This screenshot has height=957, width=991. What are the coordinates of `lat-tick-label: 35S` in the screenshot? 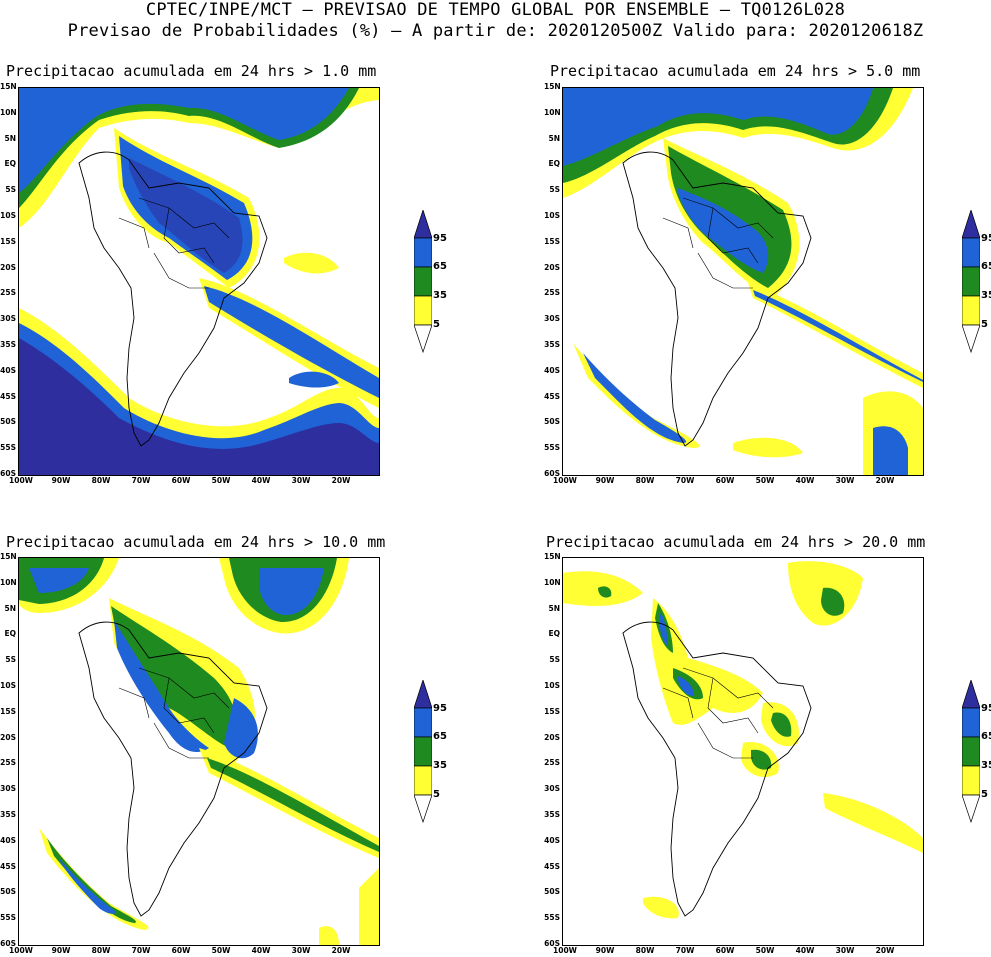 It's located at (552, 814).